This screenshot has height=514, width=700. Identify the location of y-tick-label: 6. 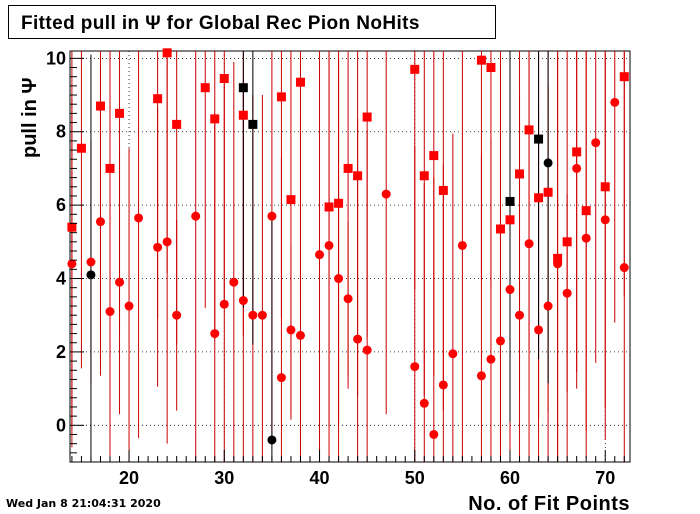
(61, 205).